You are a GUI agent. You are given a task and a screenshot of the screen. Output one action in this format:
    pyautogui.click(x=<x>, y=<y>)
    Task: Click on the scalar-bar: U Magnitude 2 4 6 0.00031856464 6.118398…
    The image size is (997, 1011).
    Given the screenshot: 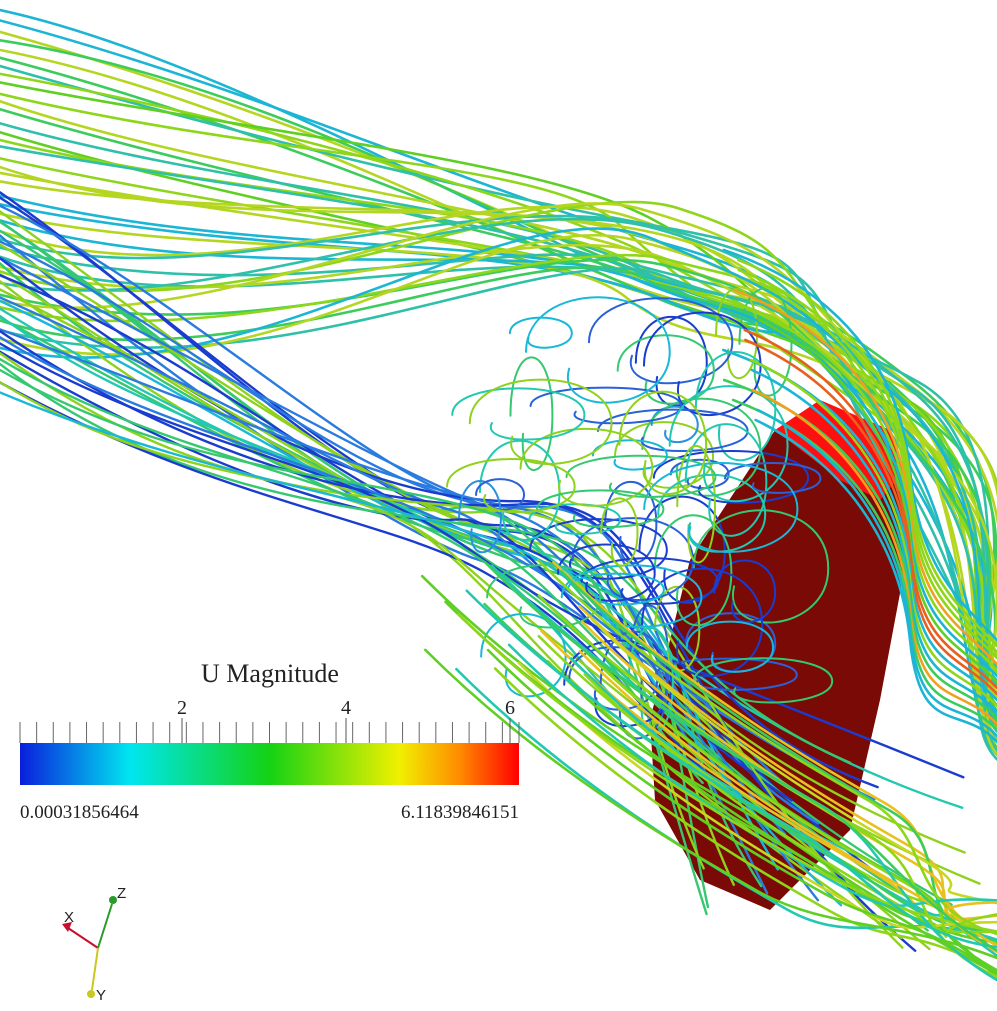 What is the action you would take?
    pyautogui.click(x=269, y=741)
    